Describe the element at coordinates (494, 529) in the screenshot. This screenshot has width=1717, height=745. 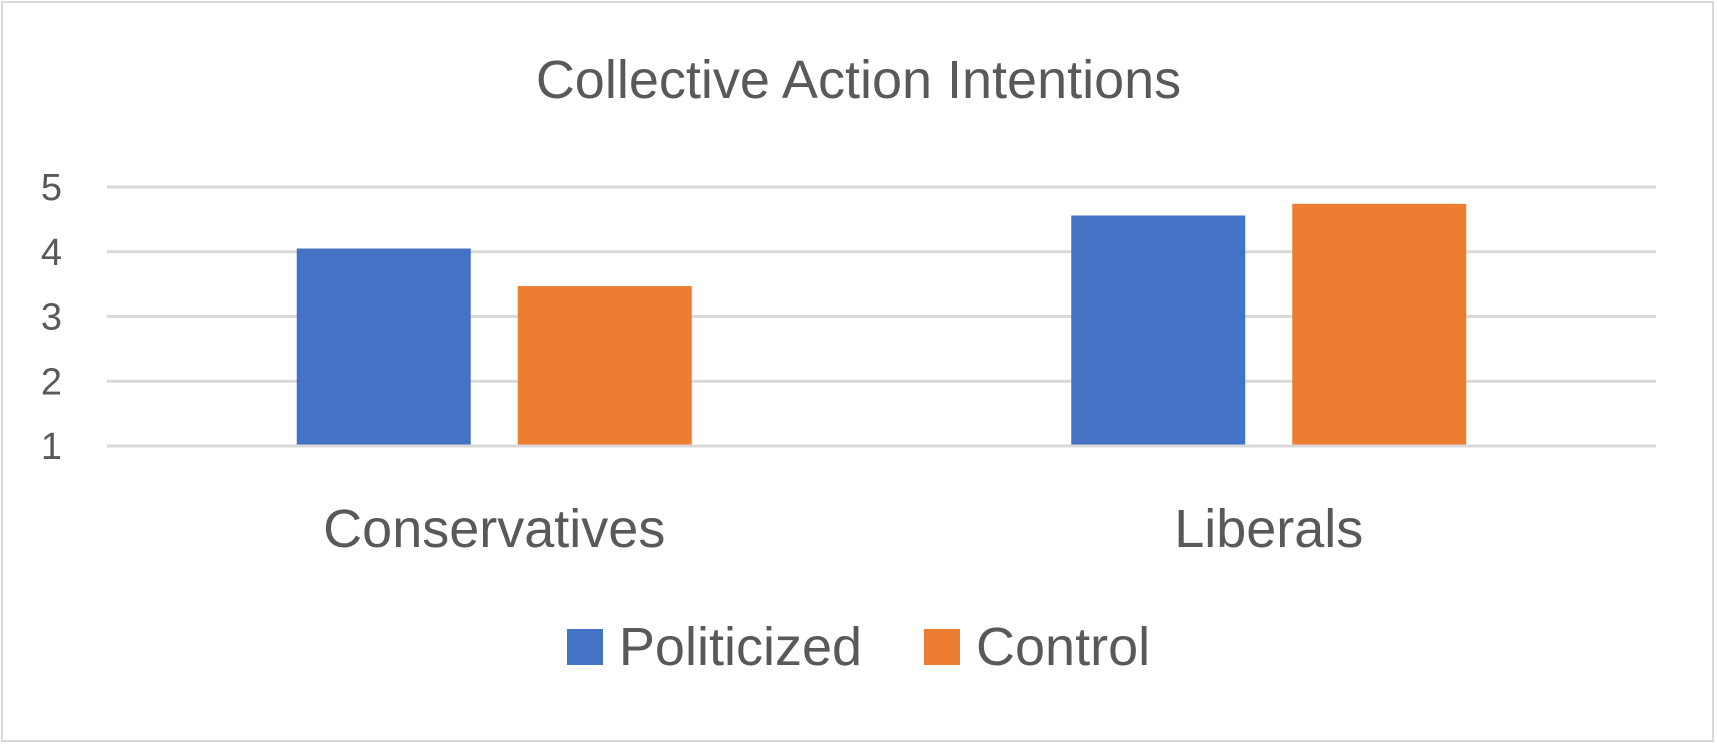
I see `x-category-label-conservatives: Conservatives` at that location.